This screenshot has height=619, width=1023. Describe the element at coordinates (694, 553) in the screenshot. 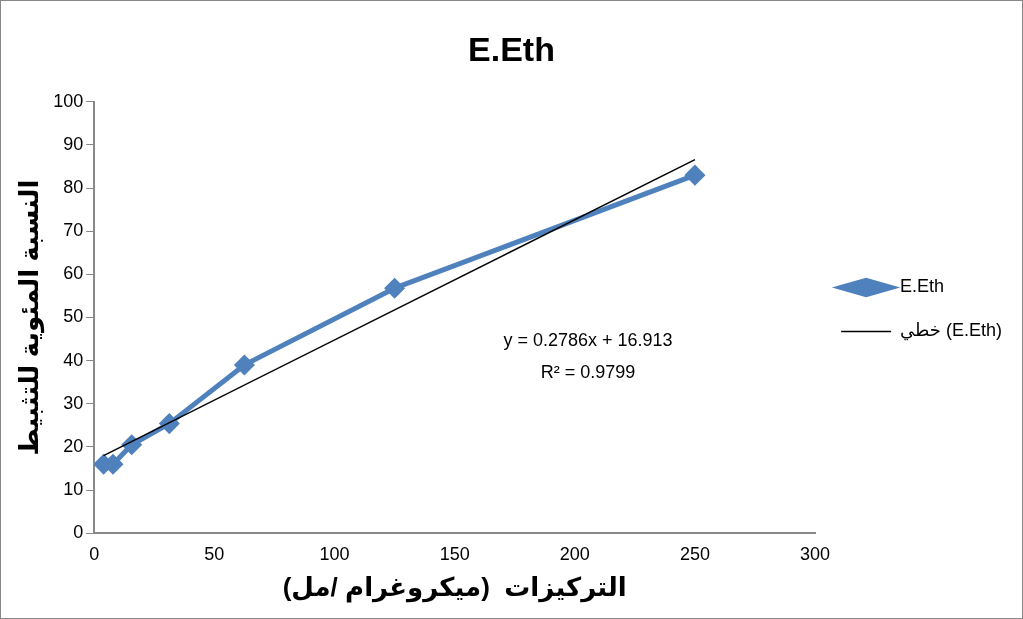

I see `x-tick-label: 250` at that location.